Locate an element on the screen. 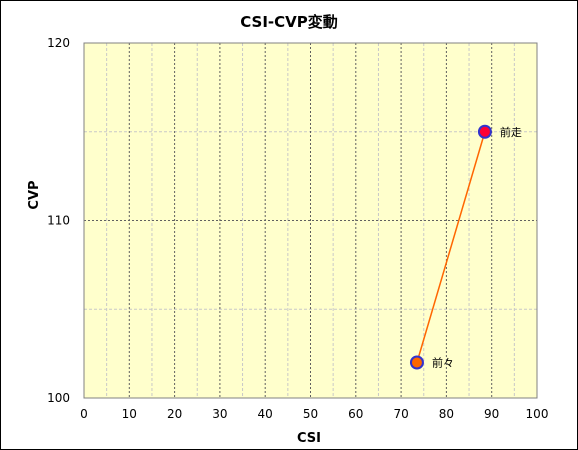 Image resolution: width=578 pixels, height=450 pixels. data-point-label-2: 前走 is located at coordinates (511, 132).